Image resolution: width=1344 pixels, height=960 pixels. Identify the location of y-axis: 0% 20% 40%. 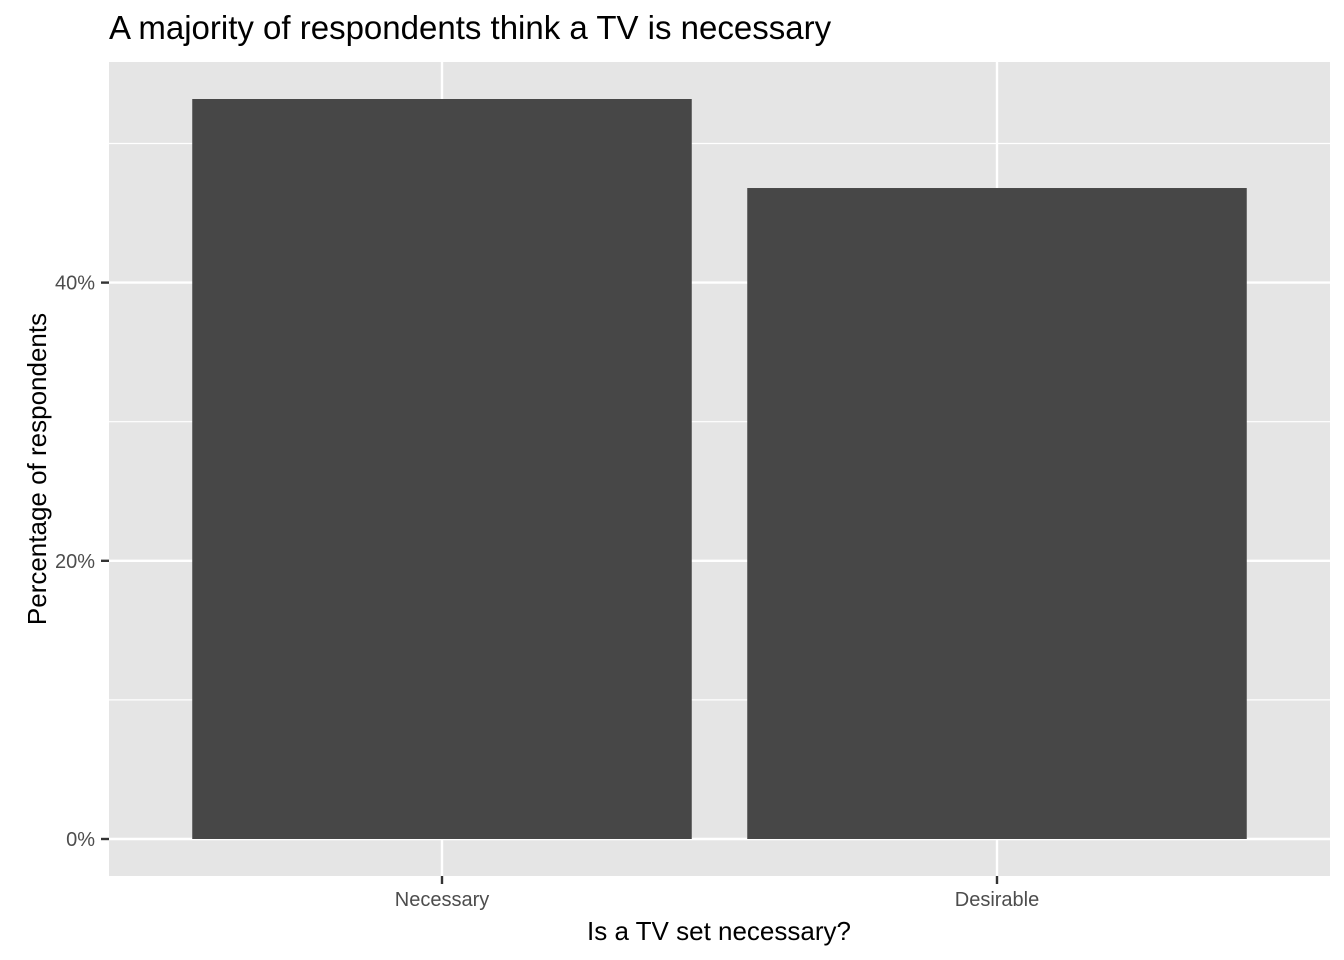
(82, 562).